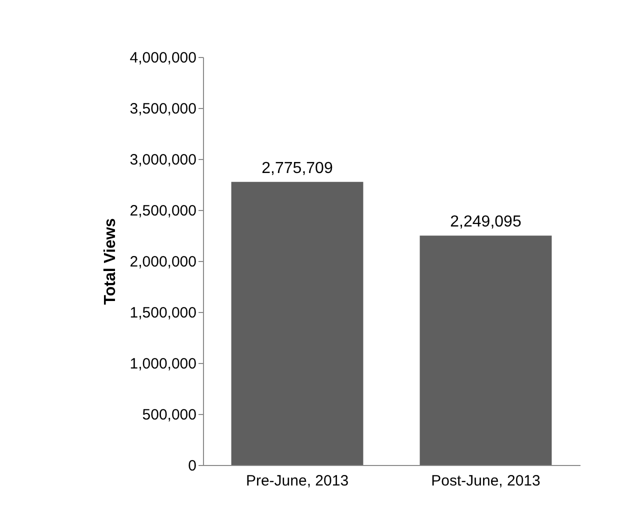 The image size is (627, 525). I want to click on y-tick-label: 2,500,000, so click(163, 211).